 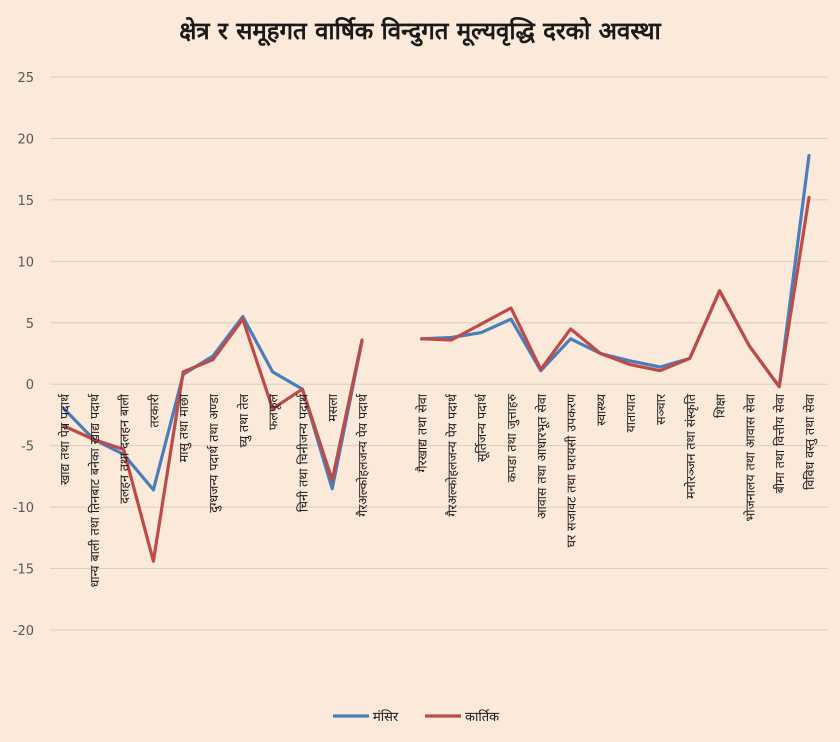 I want to click on x-tick-label: मसला, so click(x=332, y=407).